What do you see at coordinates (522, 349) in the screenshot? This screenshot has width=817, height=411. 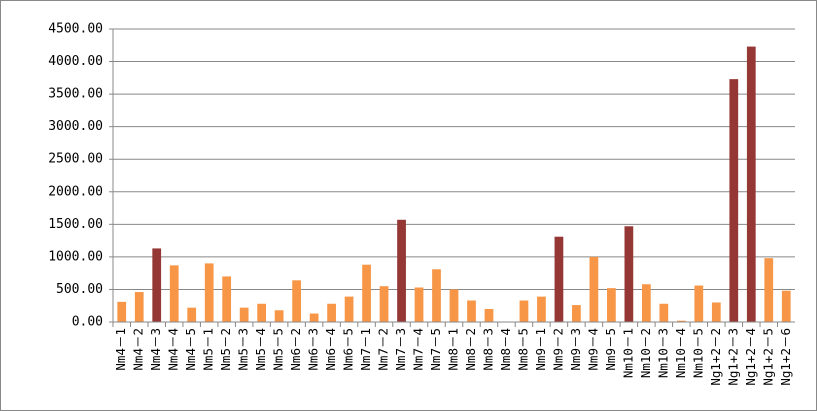 I see `x-tick-label: Nm8－5` at bounding box center [522, 349].